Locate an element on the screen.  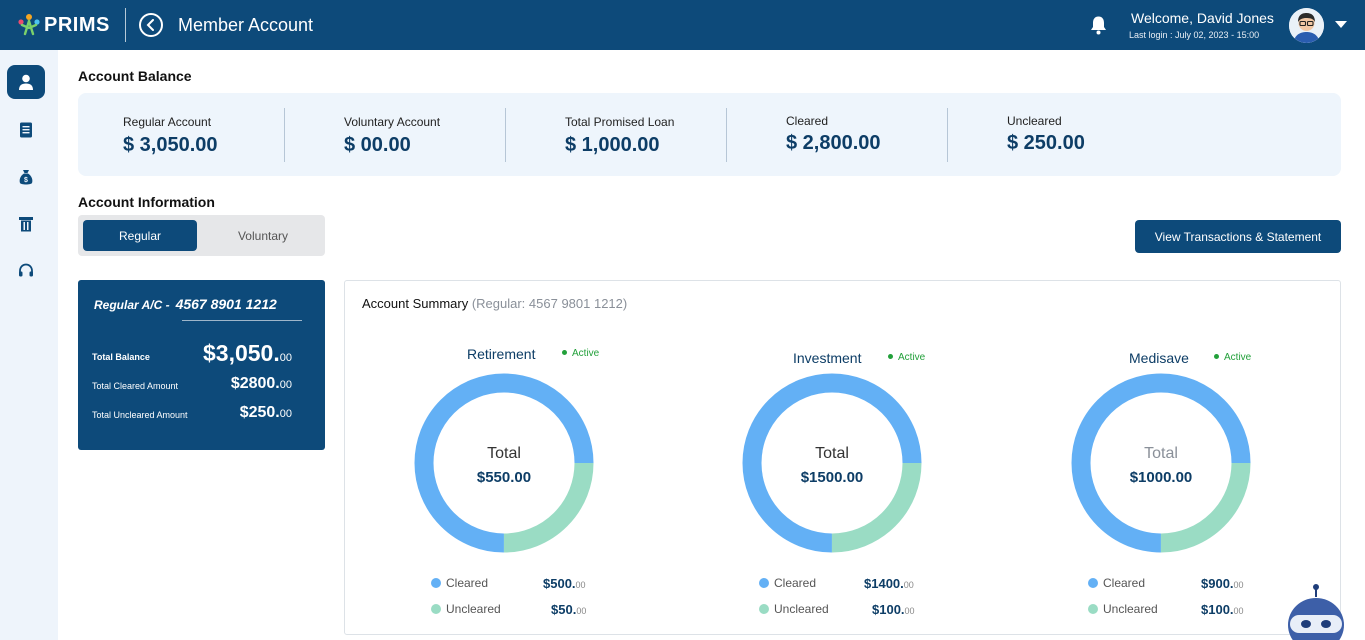
balance-value-uncleared: $ 250.00 is located at coordinates (1046, 143).